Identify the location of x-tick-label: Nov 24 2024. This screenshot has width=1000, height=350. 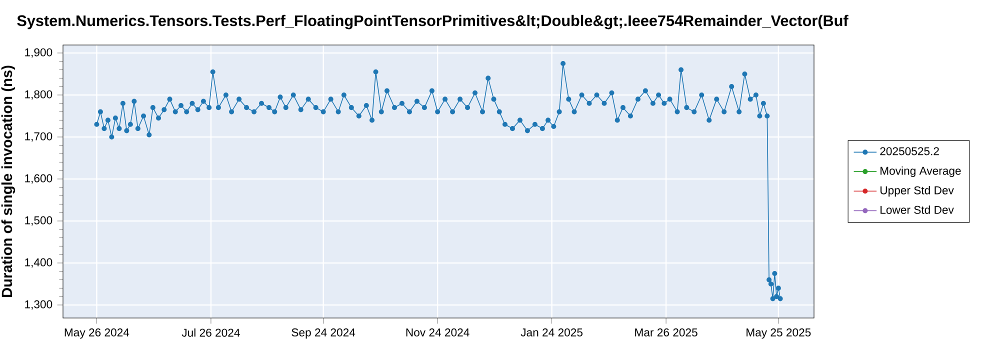
(438, 332).